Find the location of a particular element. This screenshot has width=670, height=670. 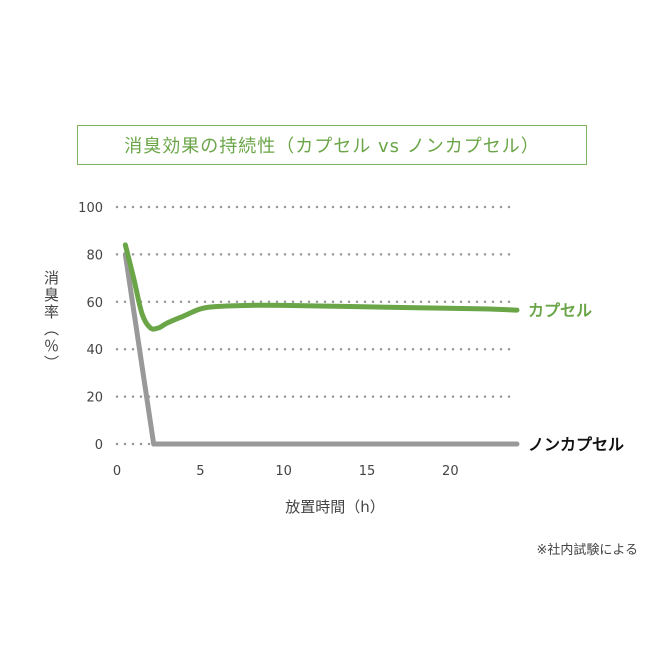

x-axis-label: 放置時間（h） is located at coordinates (335, 507).